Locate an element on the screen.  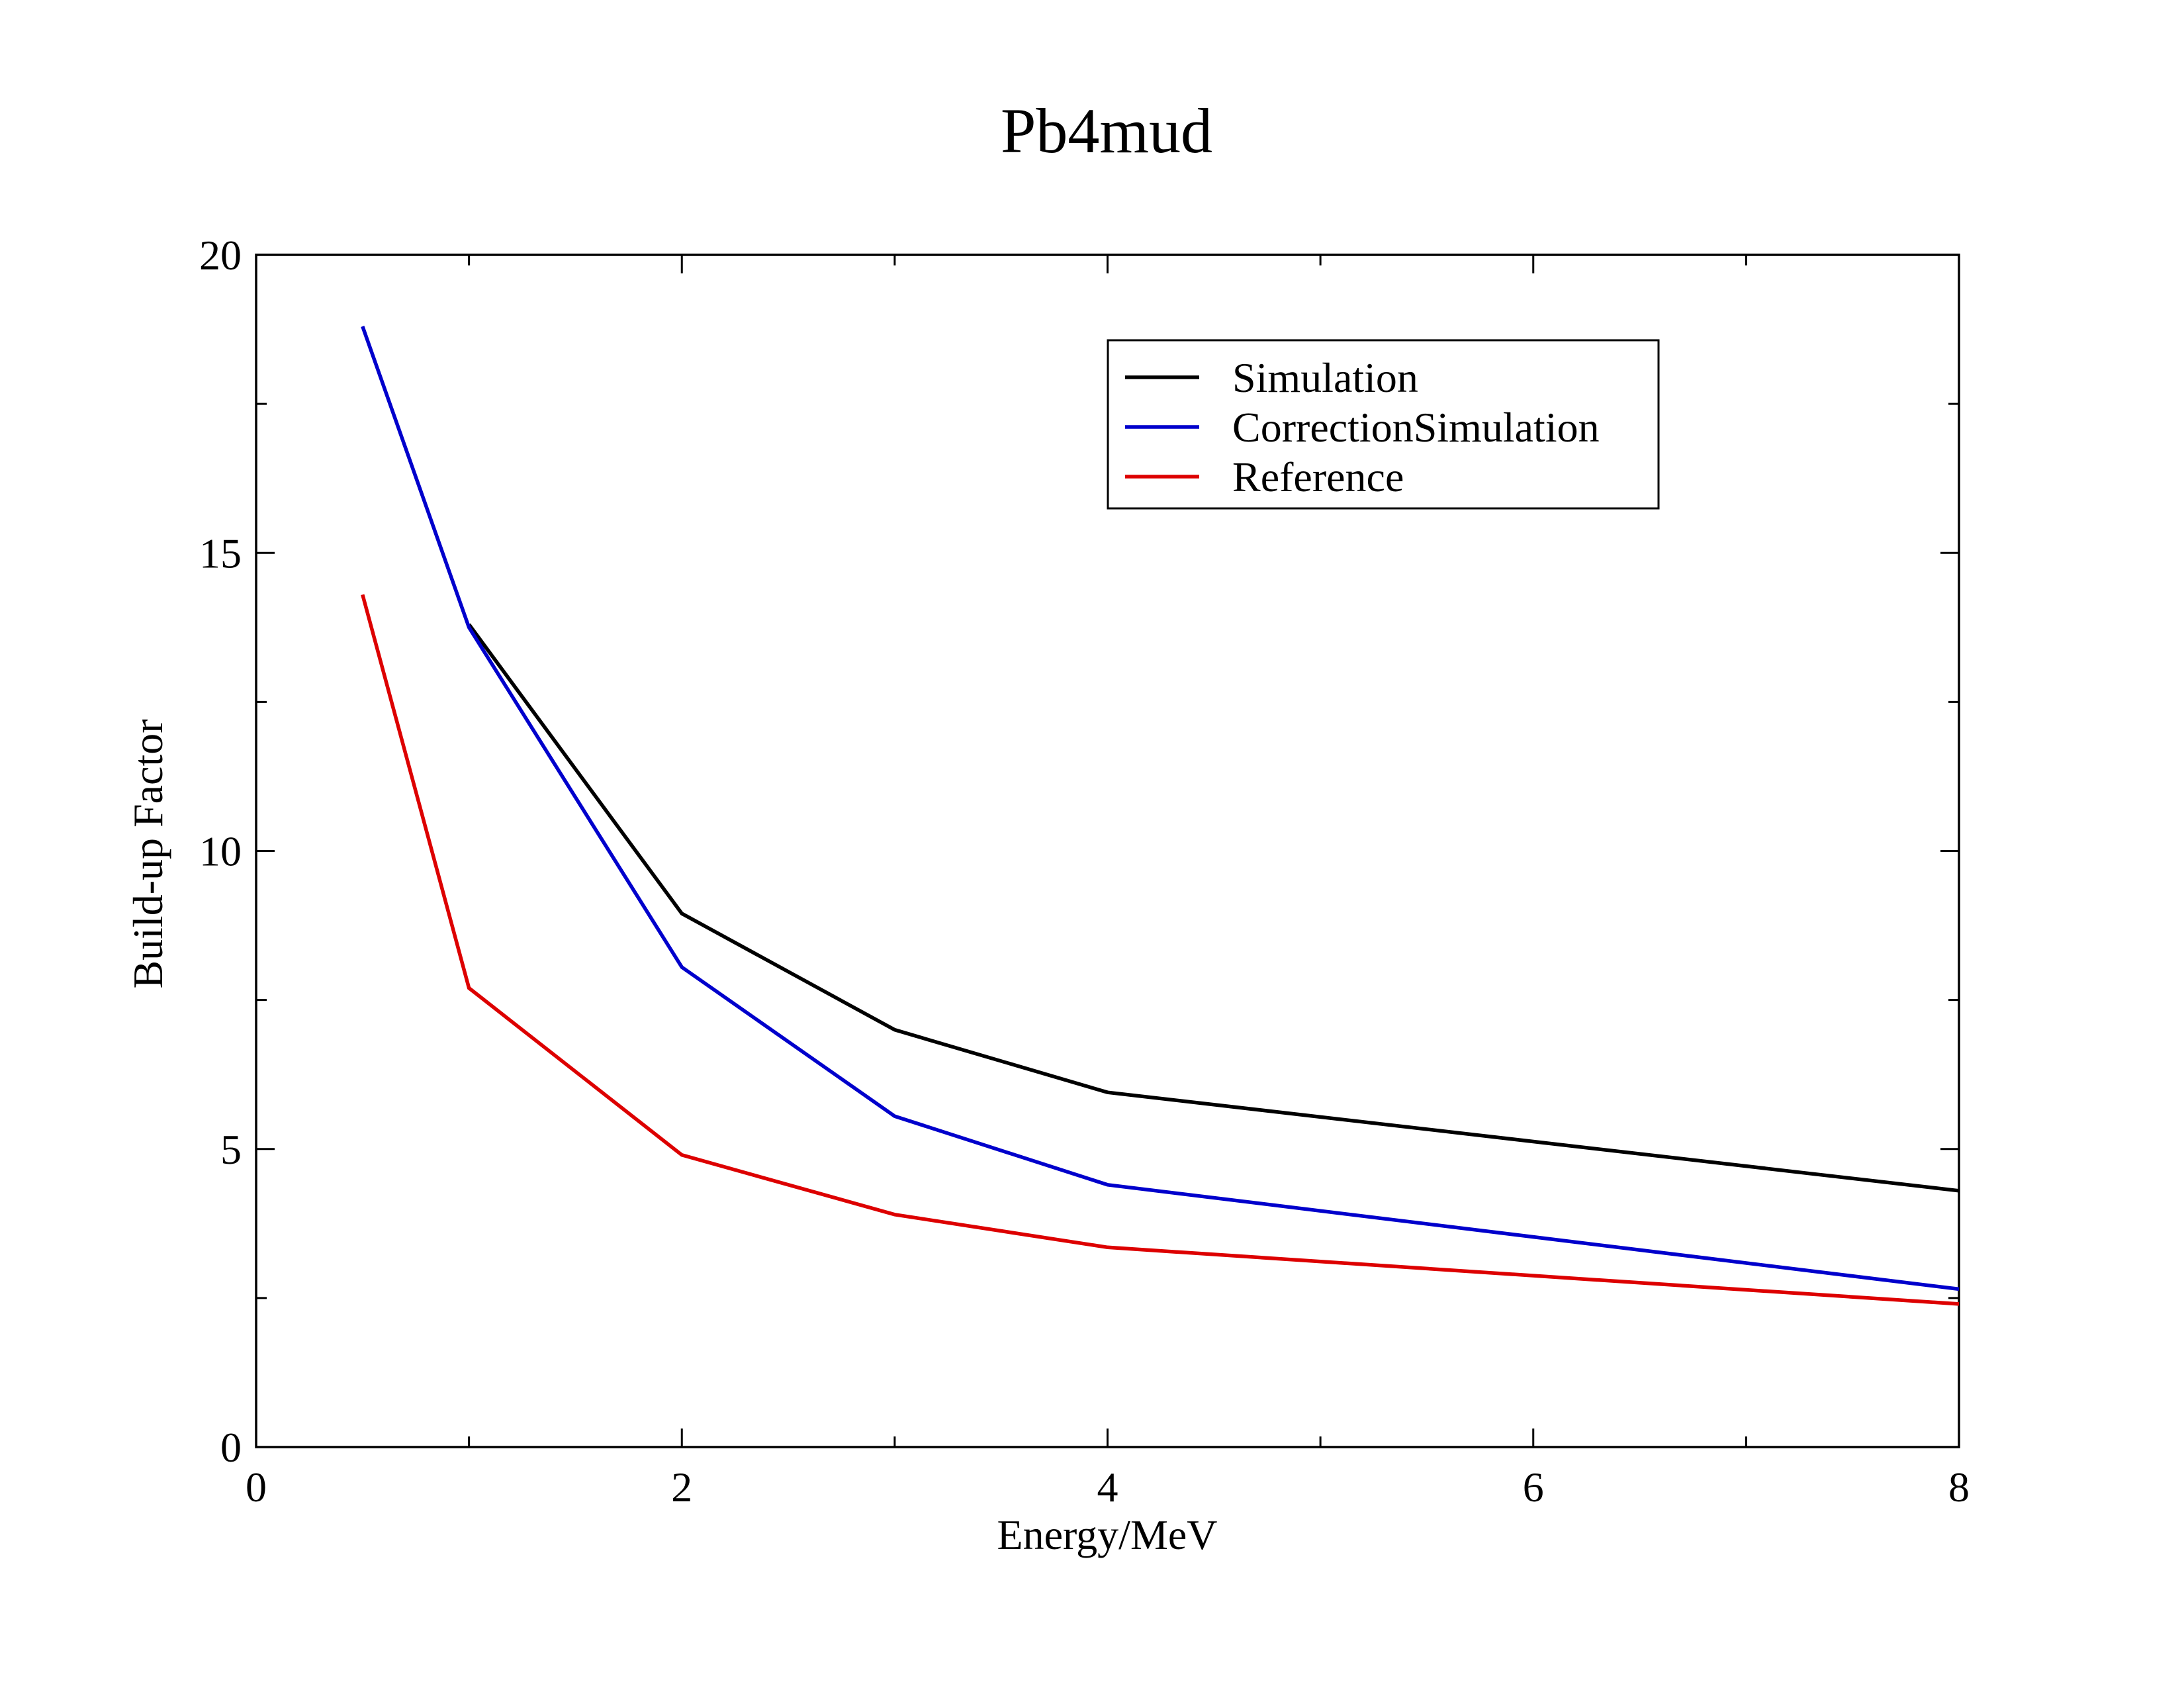
y-tick-label: 15 is located at coordinates (220, 553).